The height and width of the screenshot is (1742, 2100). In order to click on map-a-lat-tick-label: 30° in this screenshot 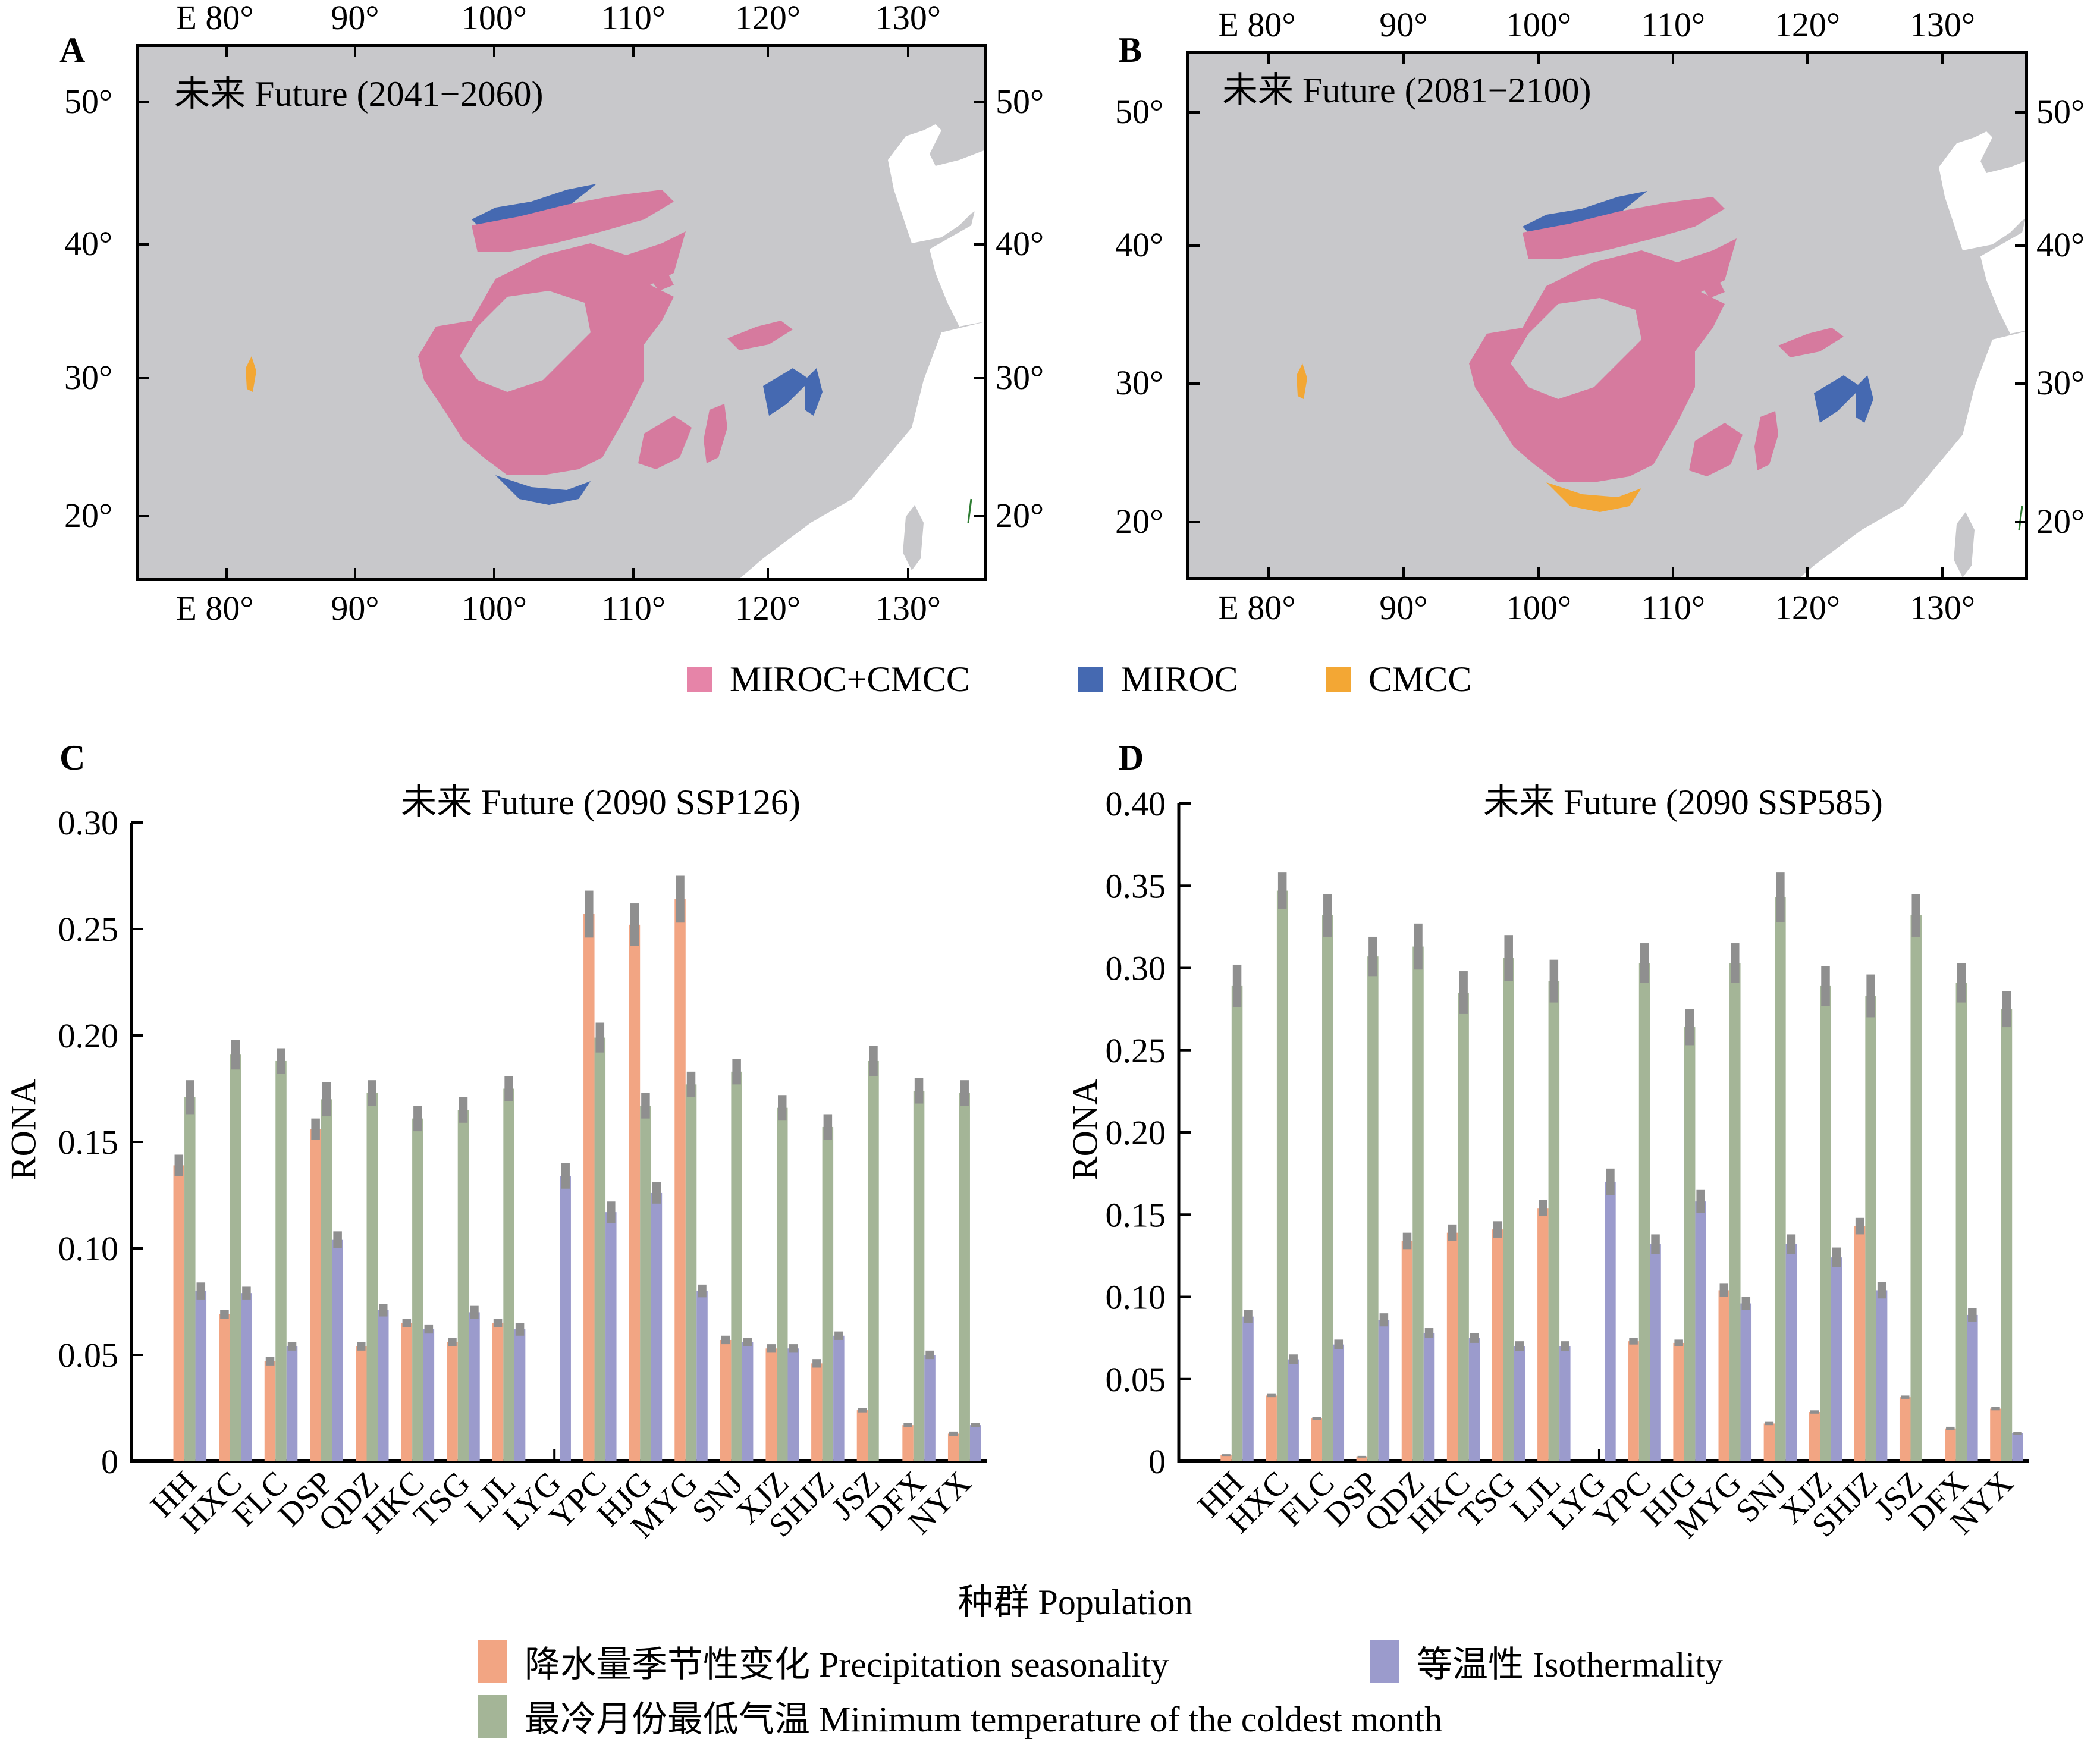, I will do `click(1020, 377)`.